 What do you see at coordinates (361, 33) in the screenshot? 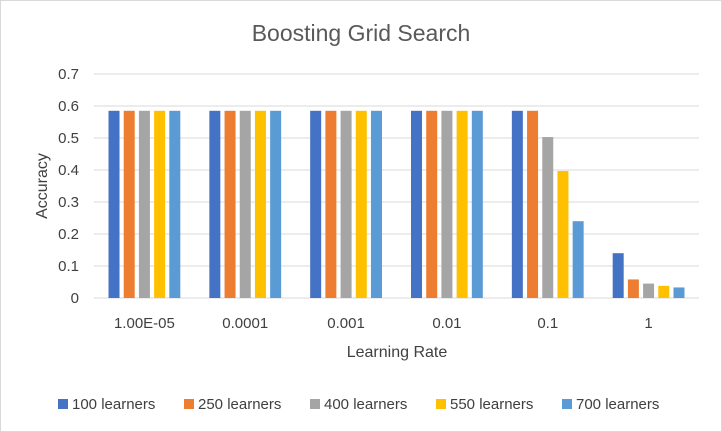
I see `chart-title: Boosting Grid Search` at bounding box center [361, 33].